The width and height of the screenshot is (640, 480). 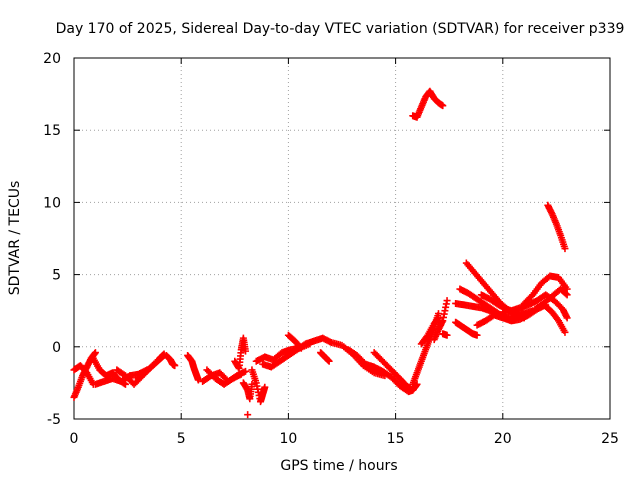 I want to click on x-tick-label: 5, so click(x=181, y=439).